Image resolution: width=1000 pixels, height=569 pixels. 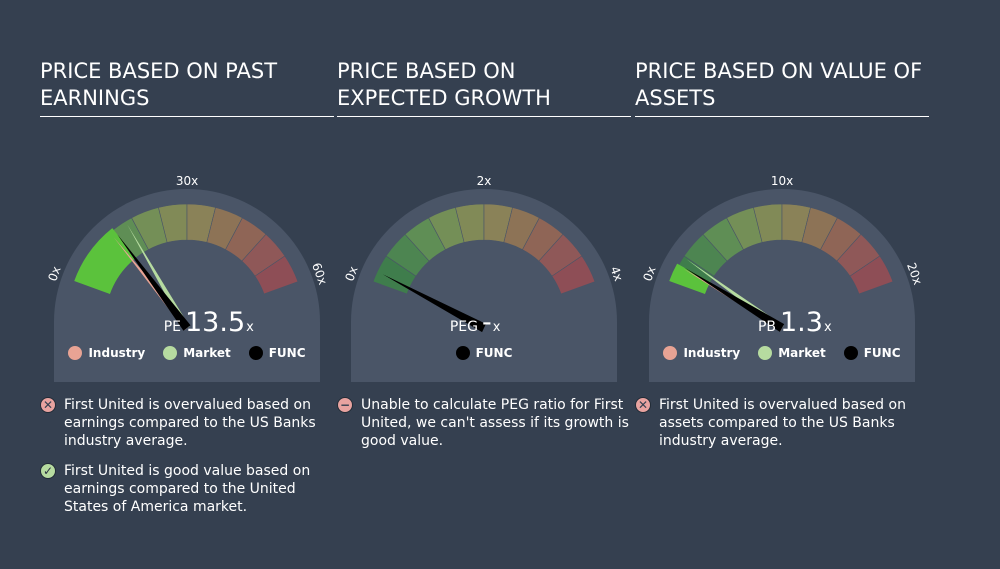 What do you see at coordinates (464, 327) in the screenshot?
I see `metric-label: PEG` at bounding box center [464, 327].